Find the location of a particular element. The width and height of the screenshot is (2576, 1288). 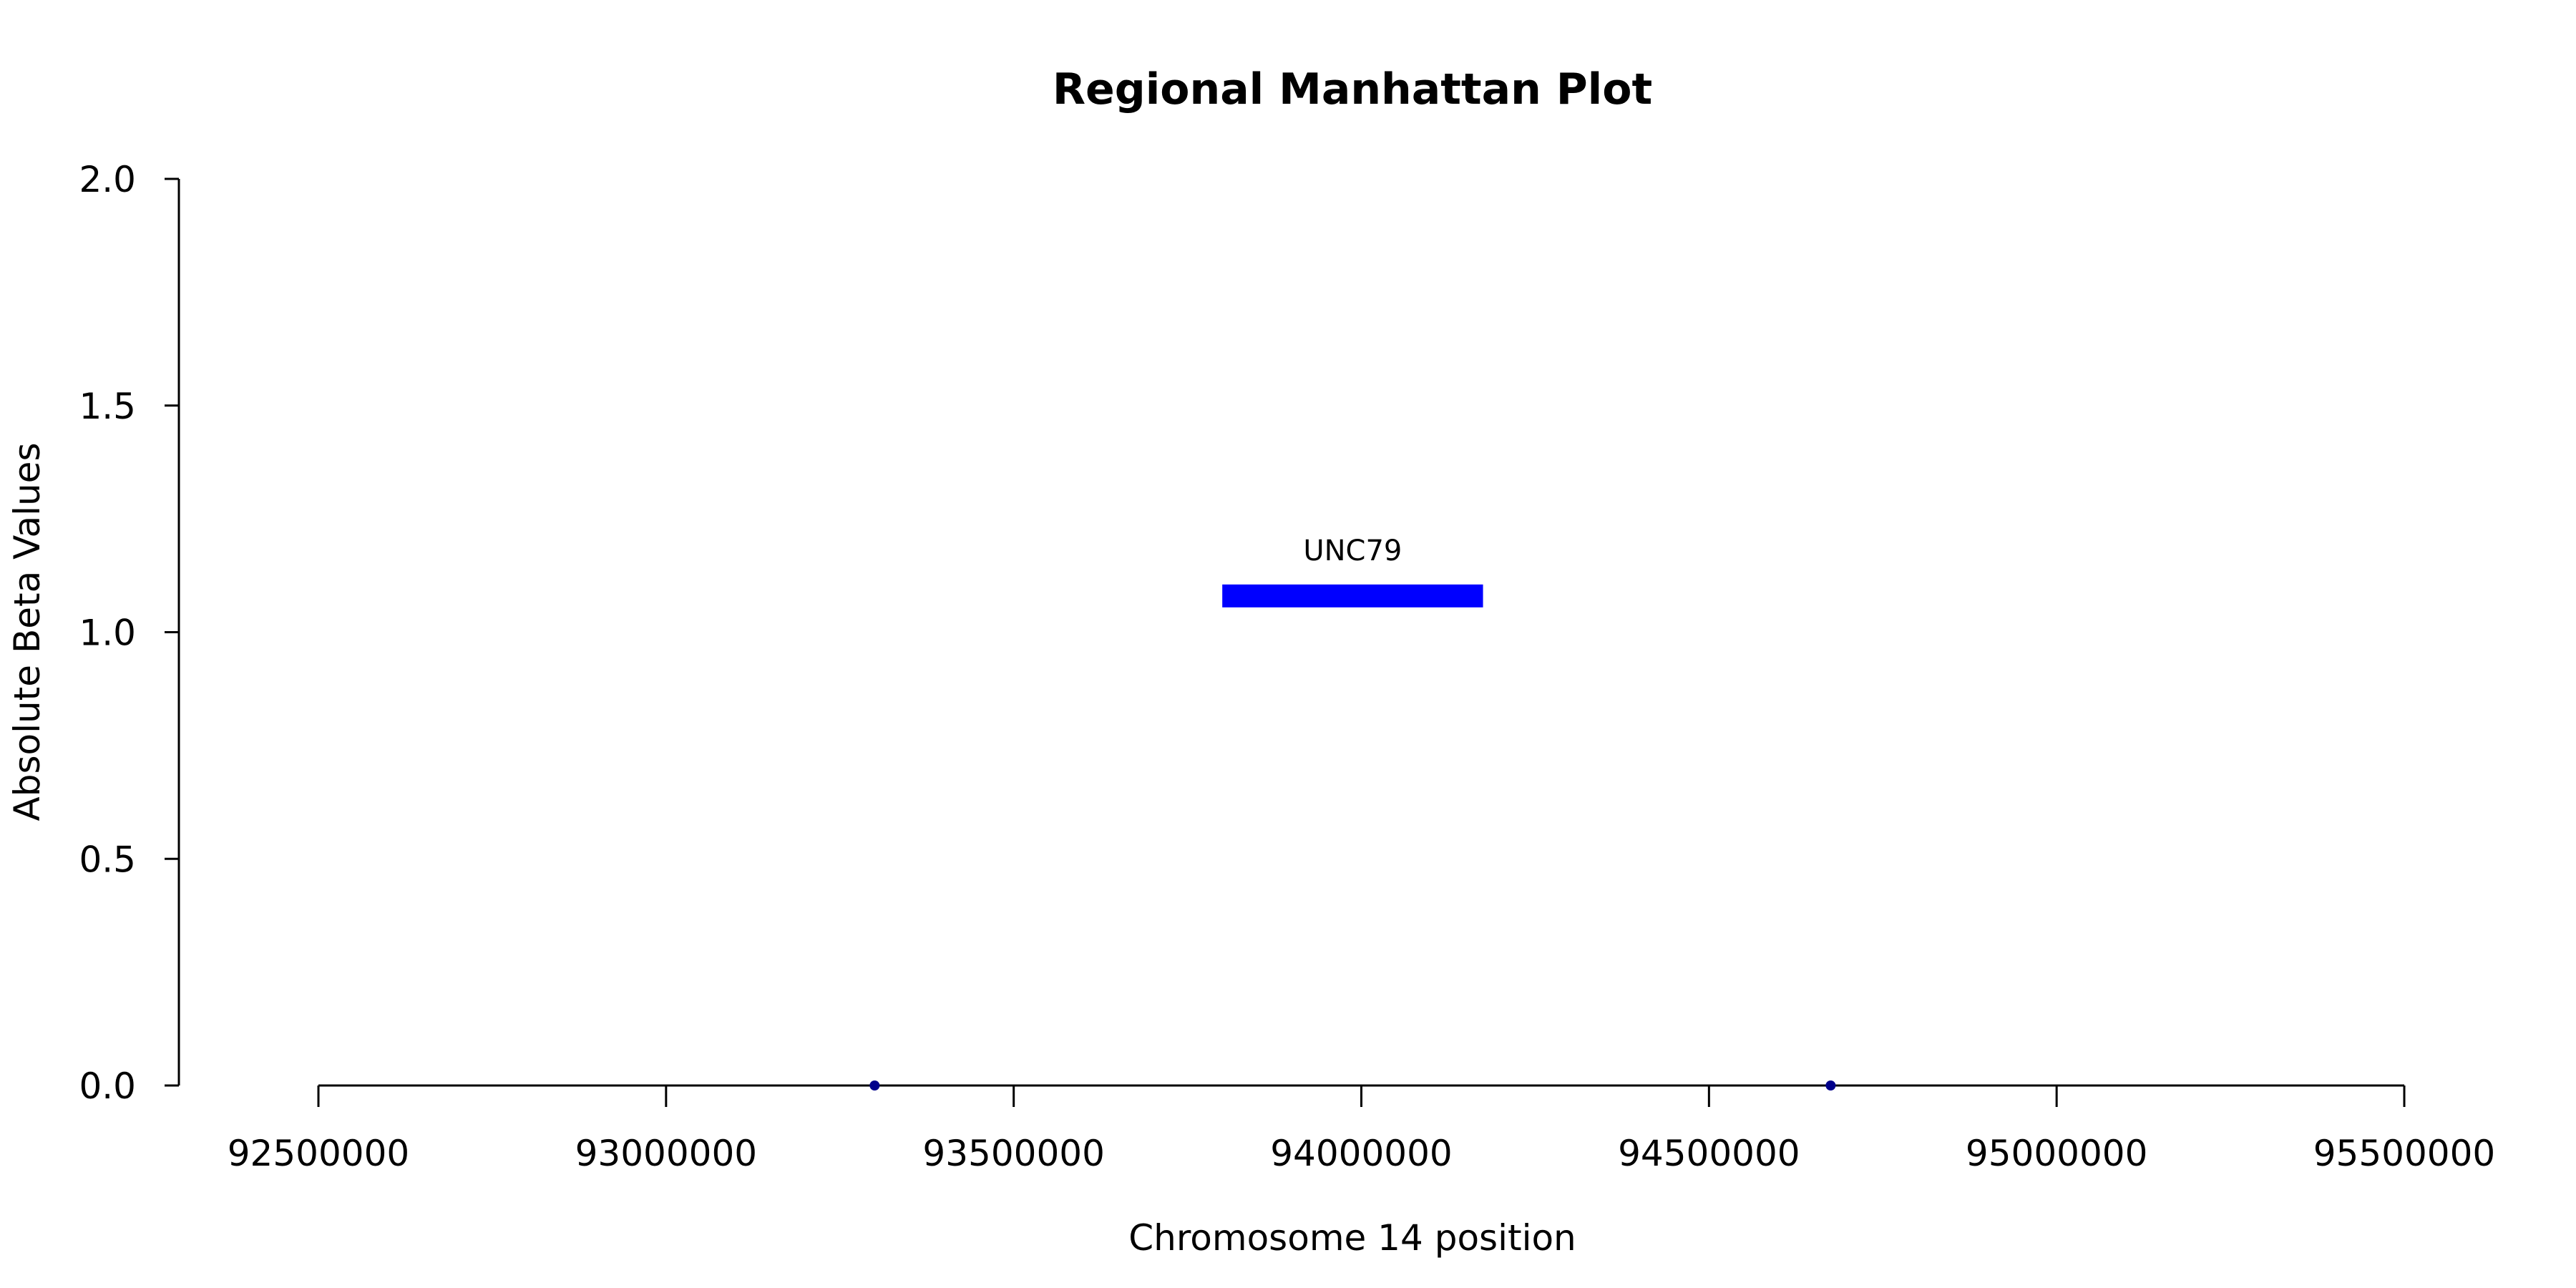

y-tick-label: 1.0 is located at coordinates (107, 633).